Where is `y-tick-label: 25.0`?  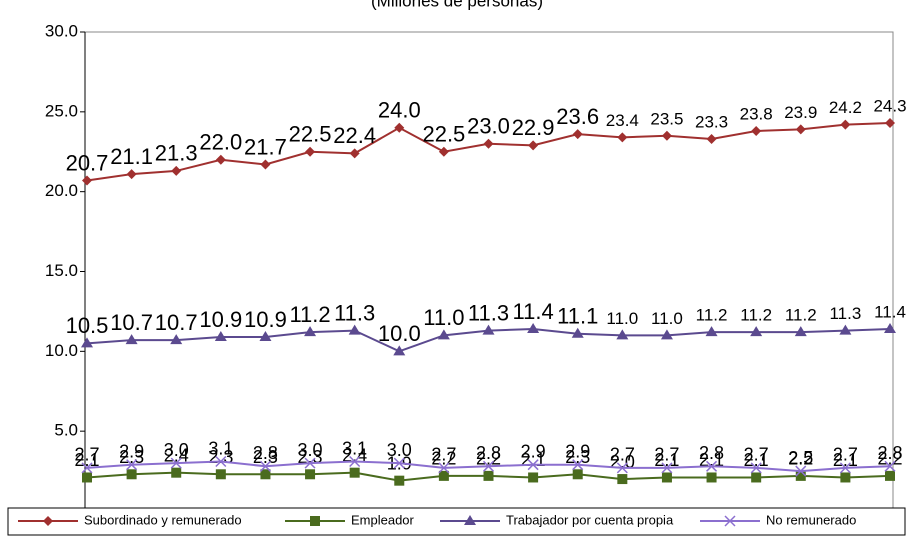 y-tick-label: 25.0 is located at coordinates (61, 110).